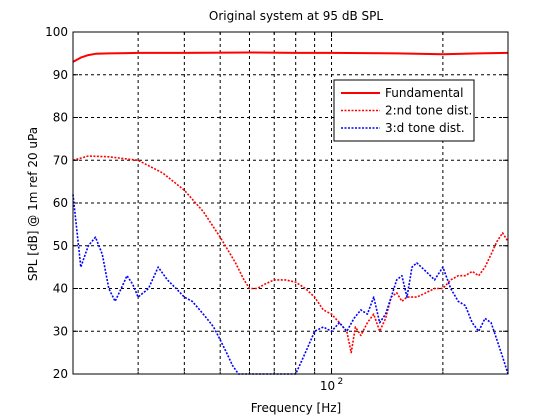  Describe the element at coordinates (60, 289) in the screenshot. I see `y-tick-label: 40` at that location.